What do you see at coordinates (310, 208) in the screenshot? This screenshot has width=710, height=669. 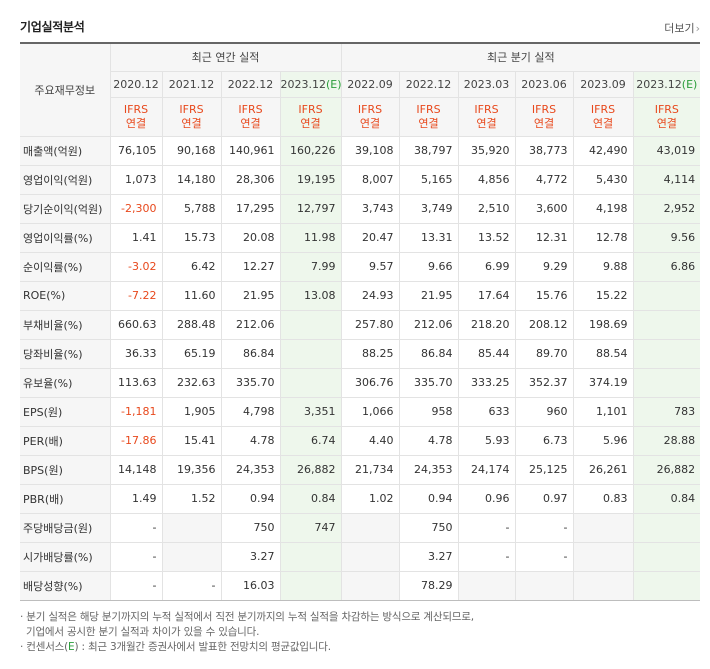 I see `table-cell: 12,797` at bounding box center [310, 208].